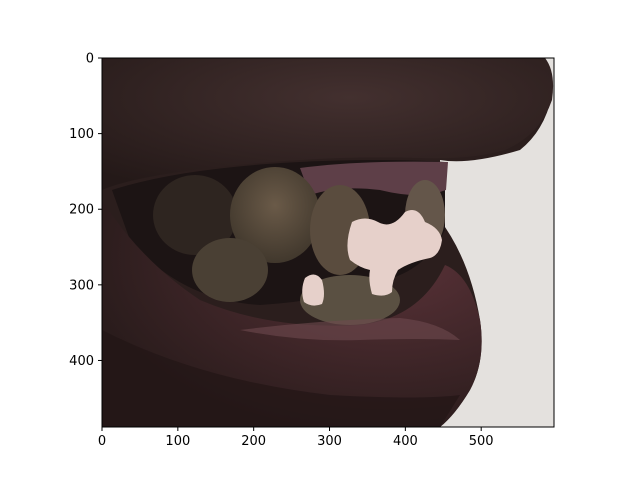  What do you see at coordinates (90, 59) in the screenshot?
I see `y-tick-label: 0` at bounding box center [90, 59].